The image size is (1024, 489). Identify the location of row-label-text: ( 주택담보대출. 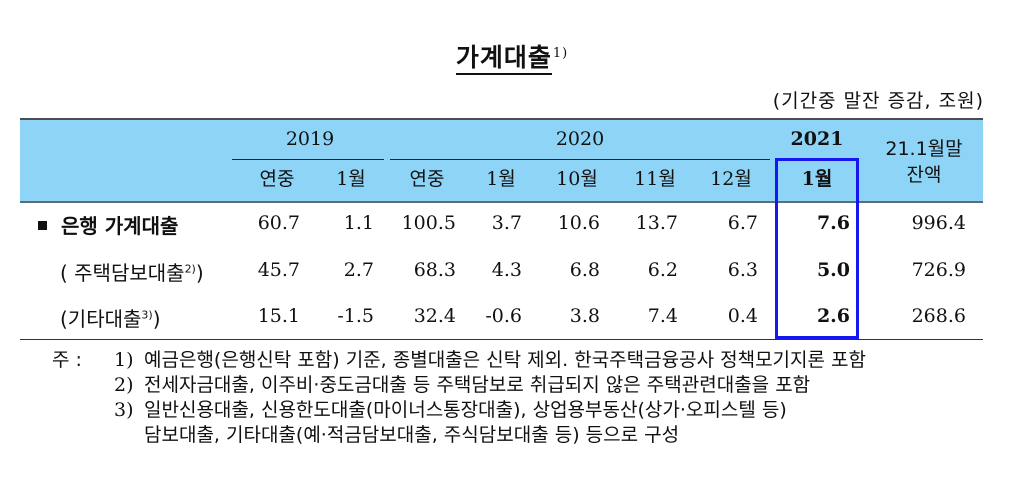
(122, 273).